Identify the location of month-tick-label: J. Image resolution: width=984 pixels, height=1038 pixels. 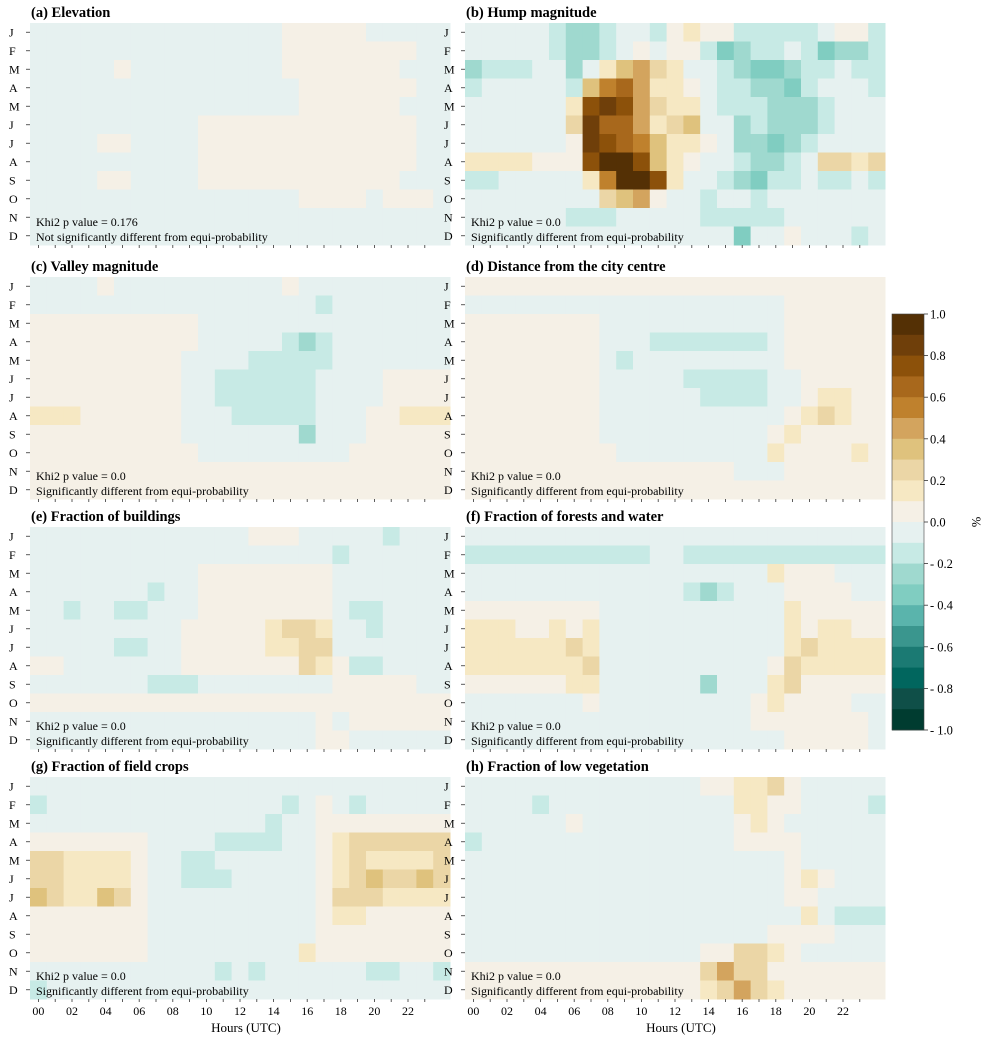
(11, 379).